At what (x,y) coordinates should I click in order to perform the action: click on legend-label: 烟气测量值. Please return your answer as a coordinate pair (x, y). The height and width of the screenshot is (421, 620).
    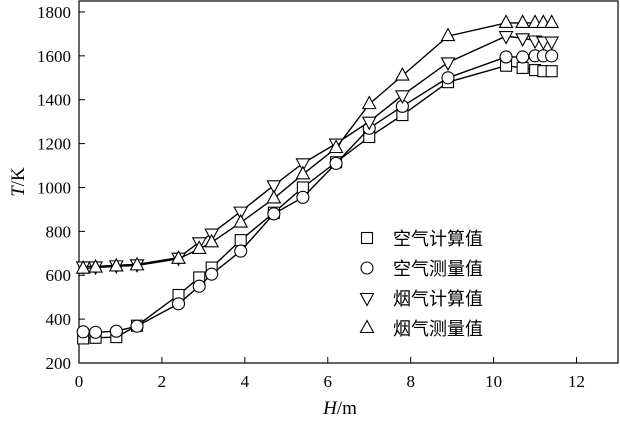
    Looking at the image, I should click on (438, 329).